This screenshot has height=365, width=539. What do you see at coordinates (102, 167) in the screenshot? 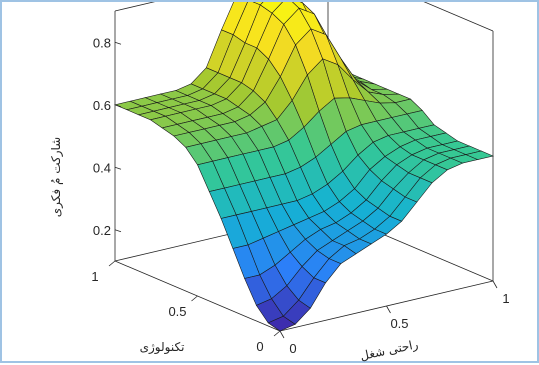
I see `z-tick-label: 0.4` at bounding box center [102, 167].